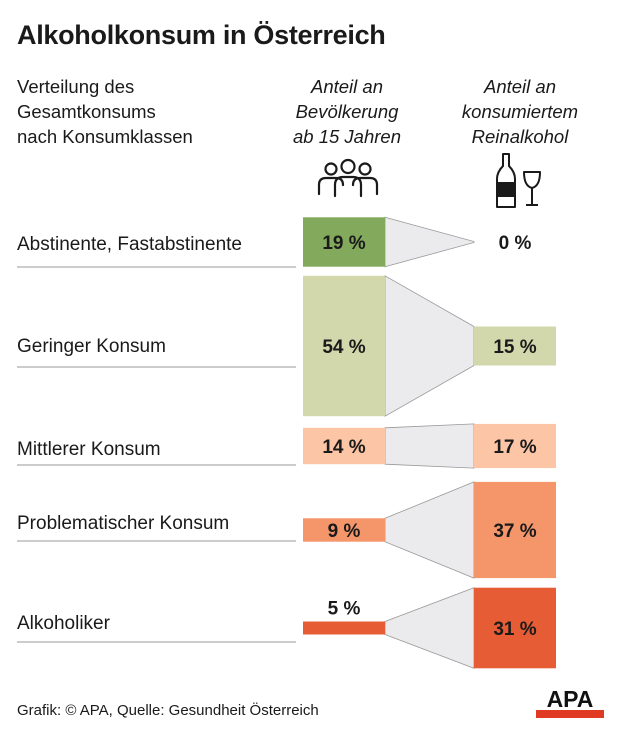 The height and width of the screenshot is (732, 620). What do you see at coordinates (348, 178) in the screenshot?
I see `people-group-icon` at bounding box center [348, 178].